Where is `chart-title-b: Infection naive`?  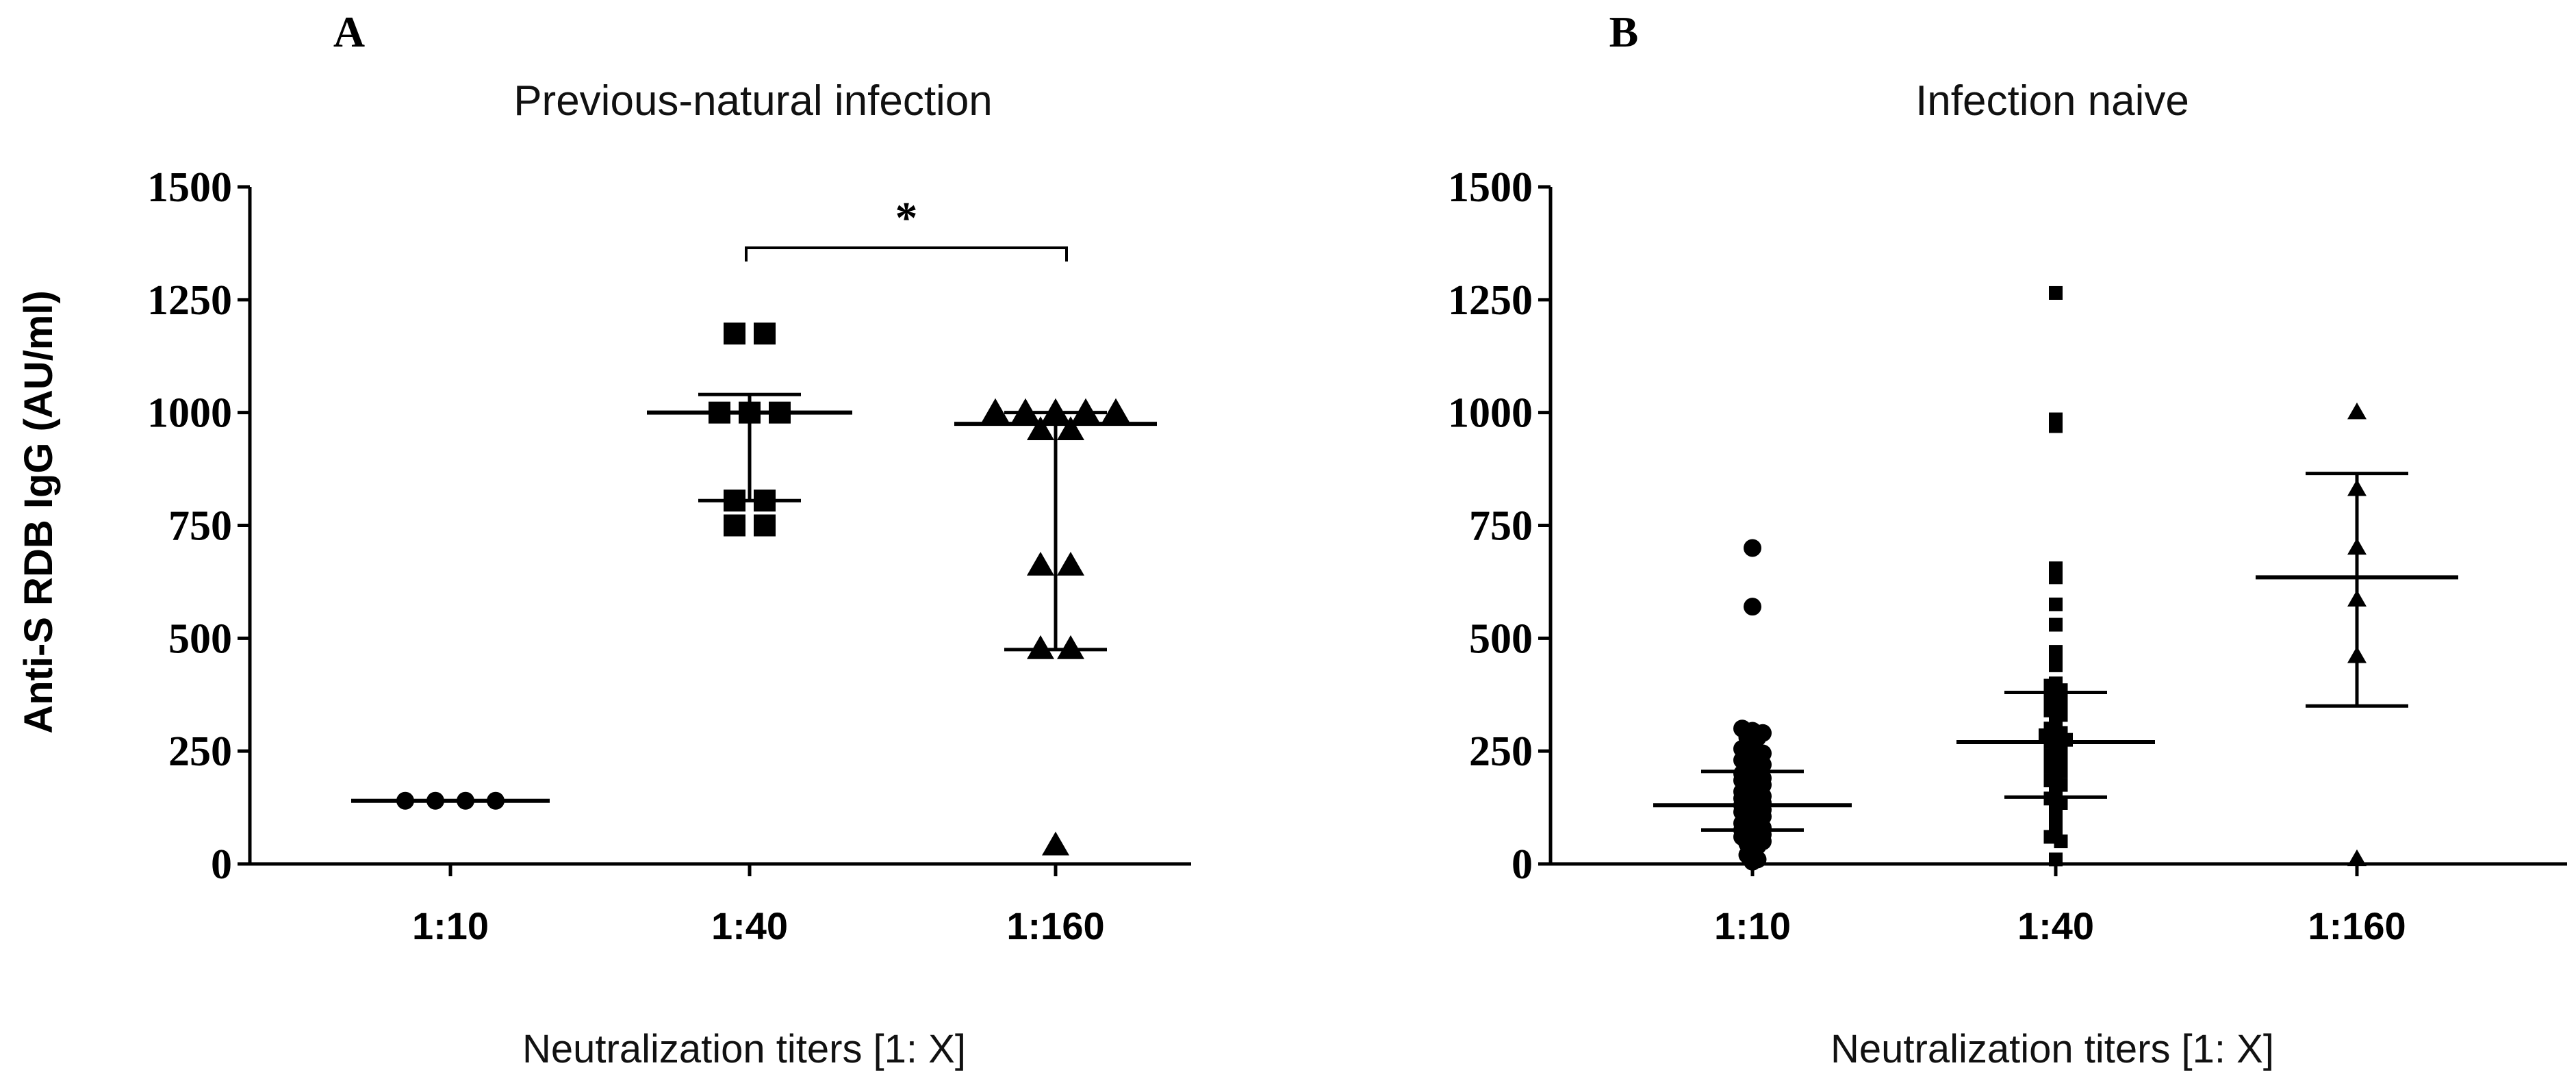 chart-title-b: Infection naive is located at coordinates (2052, 101).